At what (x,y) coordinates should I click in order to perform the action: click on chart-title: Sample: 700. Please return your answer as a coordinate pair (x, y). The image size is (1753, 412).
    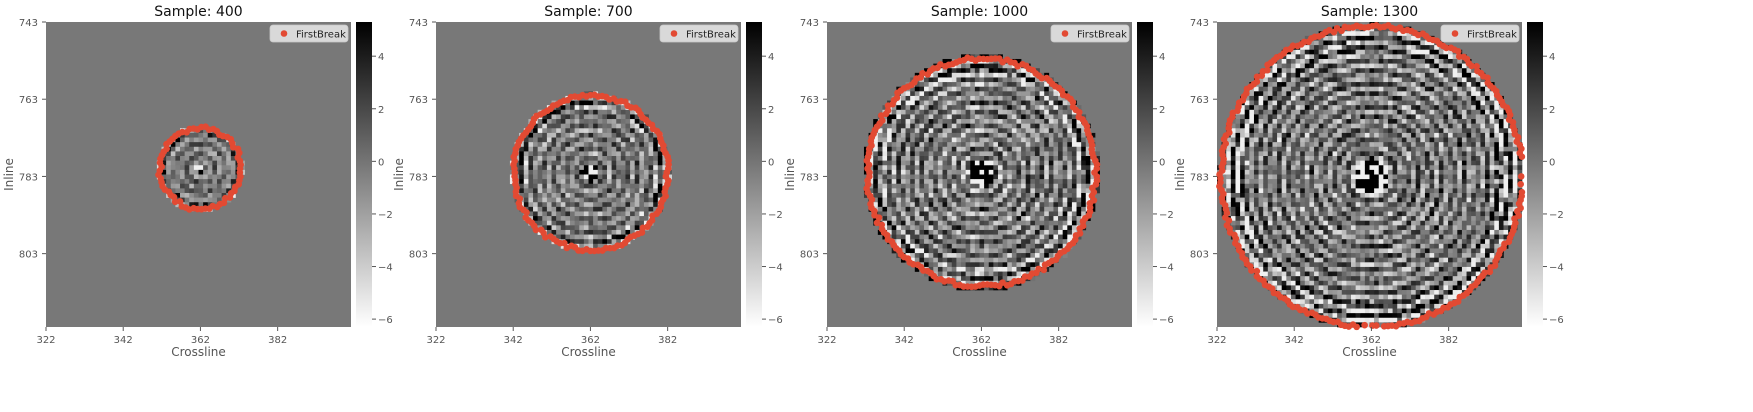
    Looking at the image, I should click on (588, 12).